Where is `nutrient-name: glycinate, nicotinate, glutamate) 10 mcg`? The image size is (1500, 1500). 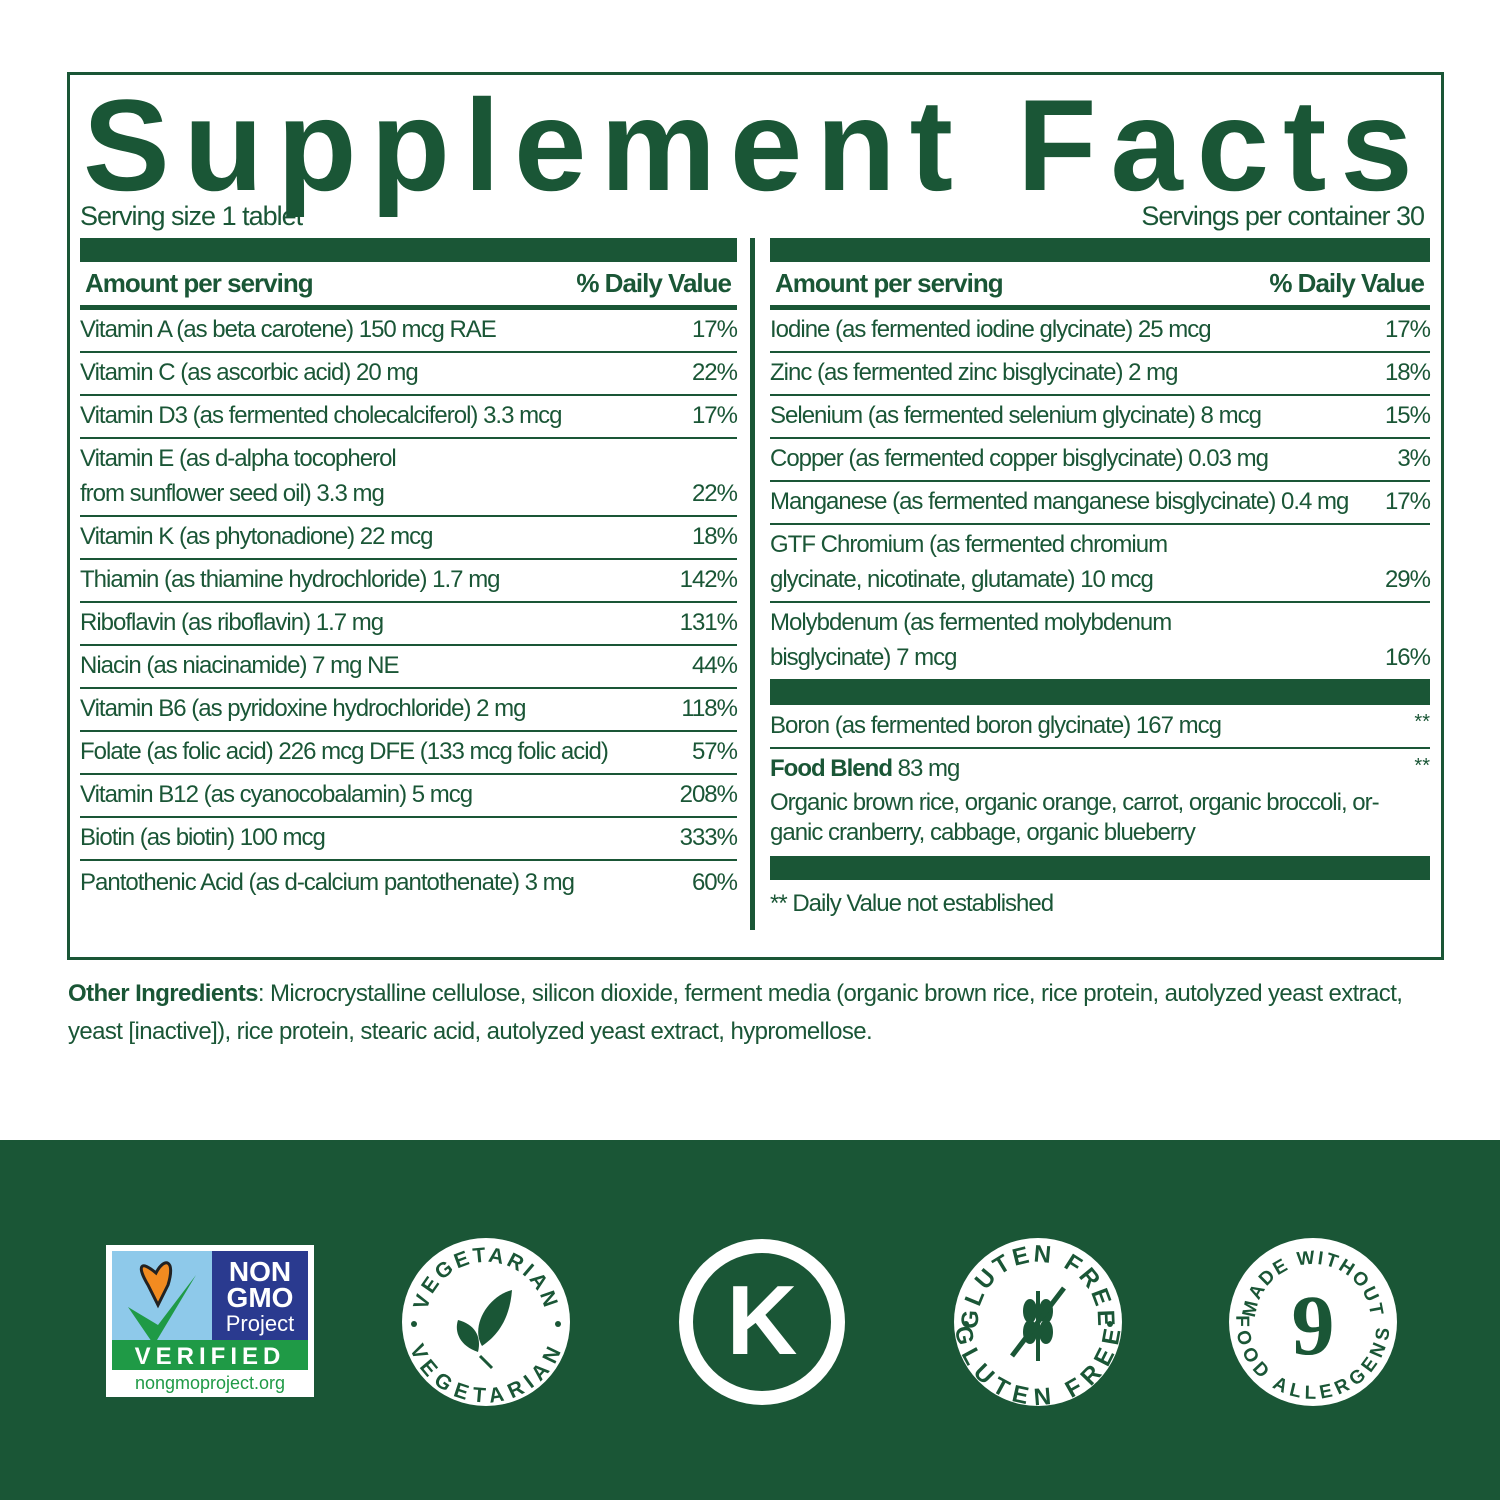 nutrient-name: glycinate, nicotinate, glutamate) 10 mcg is located at coordinates (962, 580).